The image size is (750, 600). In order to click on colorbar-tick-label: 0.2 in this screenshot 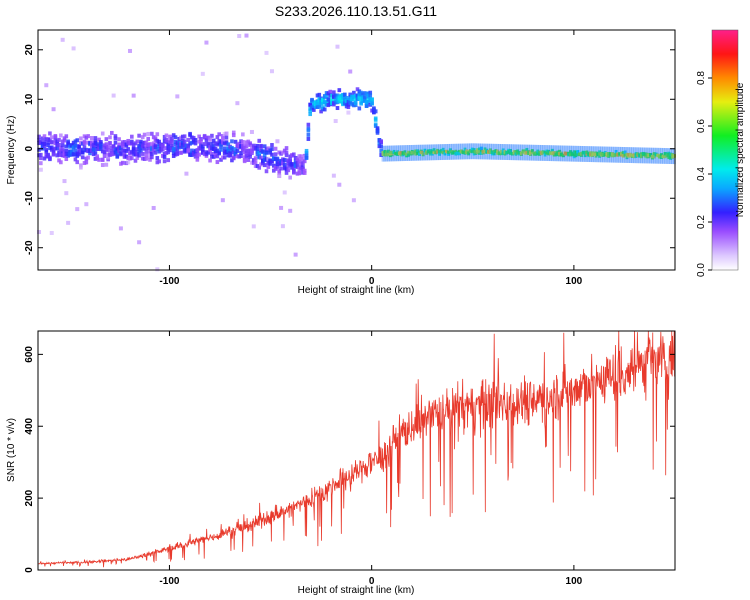, I will do `click(701, 222)`.